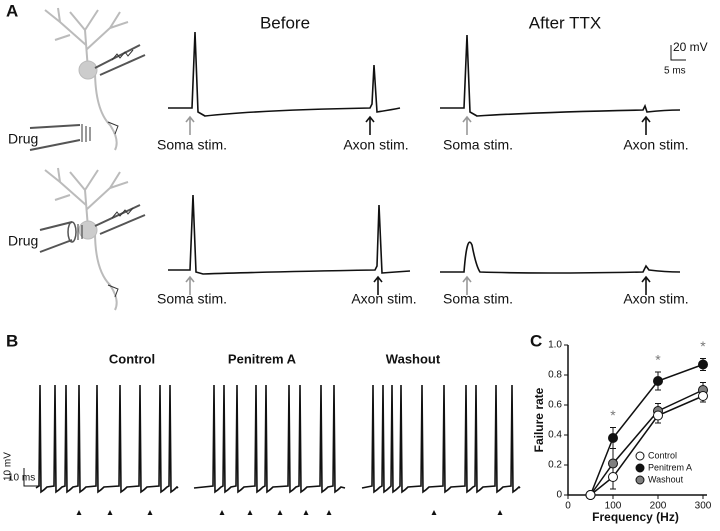 Image resolution: width=720 pixels, height=531 pixels. Describe the element at coordinates (413, 358) in the screenshot. I see `trace-title: Washout` at that location.